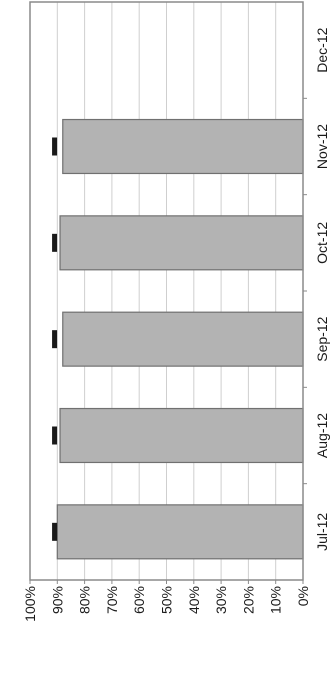 This screenshot has width=335, height=697. What do you see at coordinates (139, 600) in the screenshot?
I see `value-tick-label: 60%` at bounding box center [139, 600].